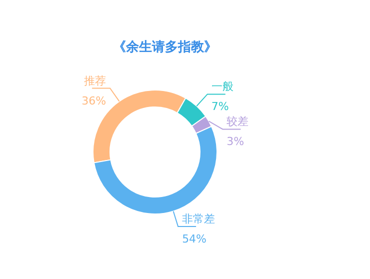 Image resolution: width=370 pixels, height=279 pixels. I want to click on data-label: 36%, so click(94, 101).